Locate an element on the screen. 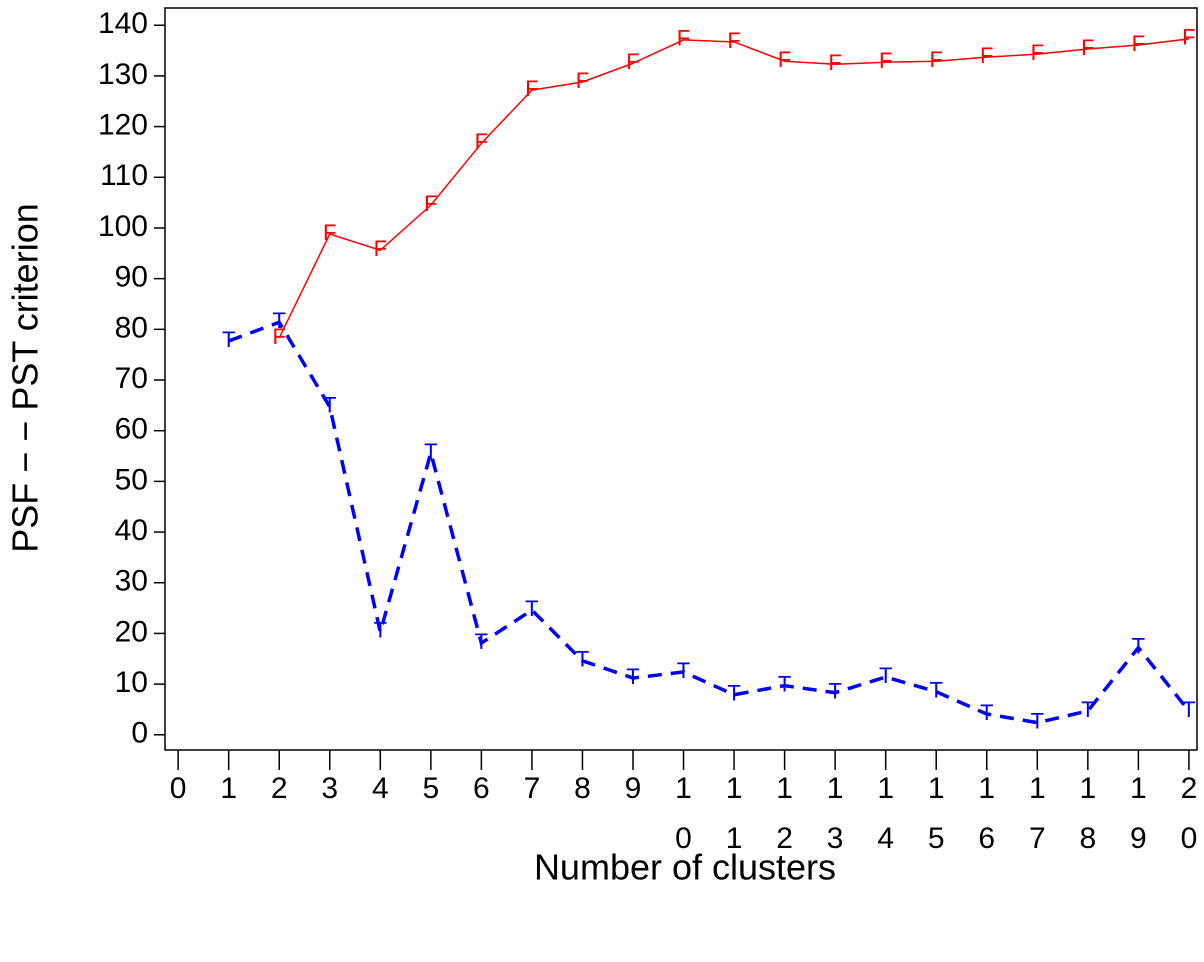 Image resolution: width=1204 pixels, height=962 pixels. y-tick-label: 100 is located at coordinates (123, 226).